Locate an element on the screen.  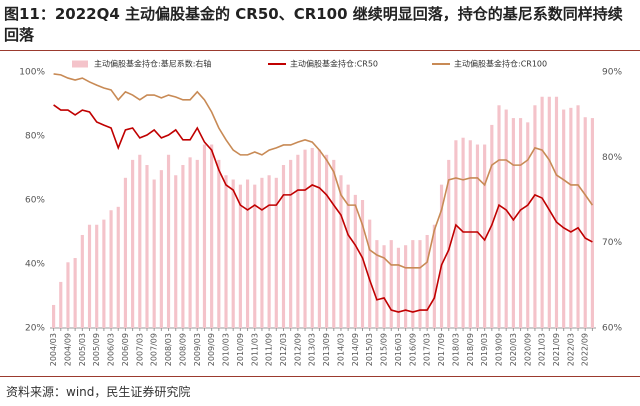
x-tick-label: 2005/09 is located at coordinates (96, 349).